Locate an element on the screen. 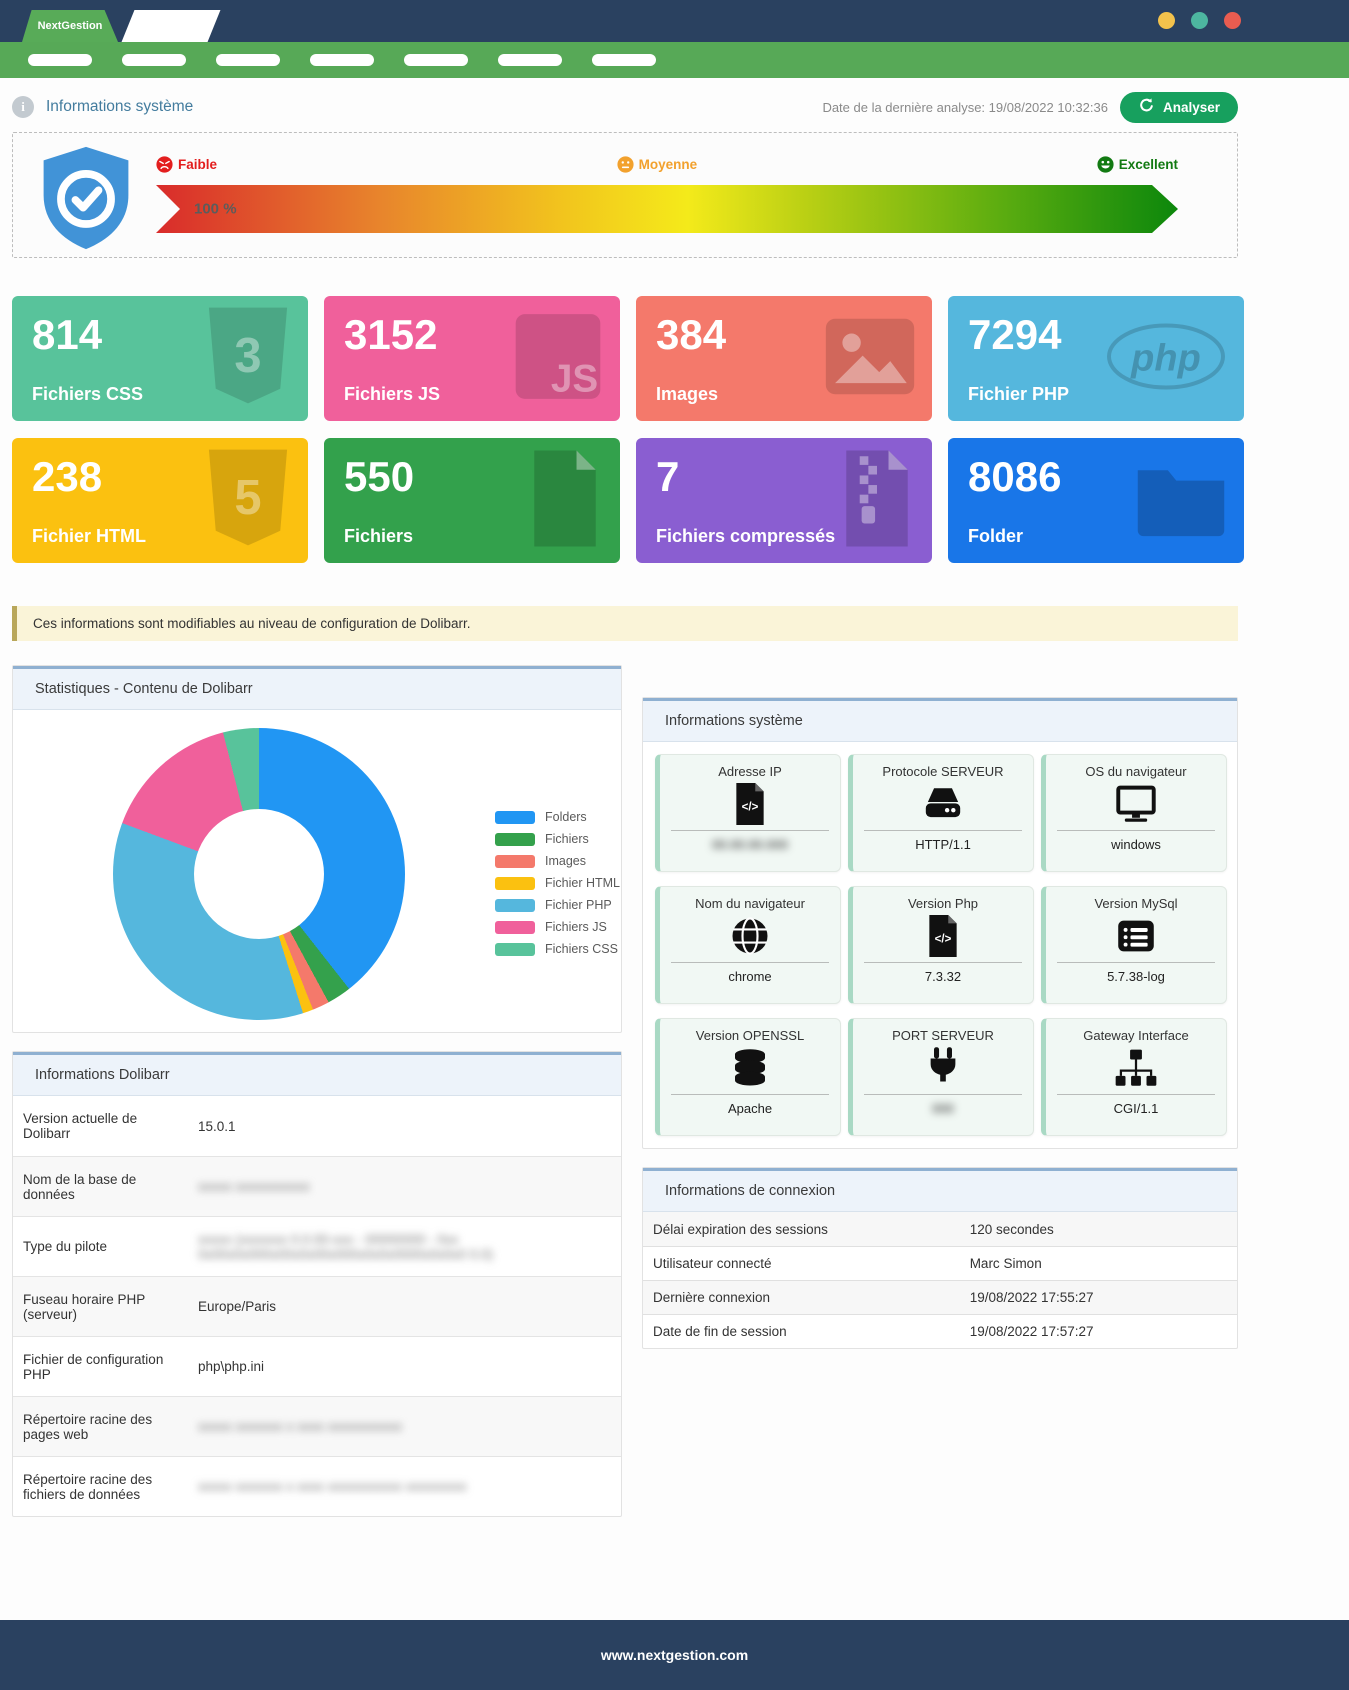  row-value: xxxxx xxxxxxxxxxx is located at coordinates (254, 1186).